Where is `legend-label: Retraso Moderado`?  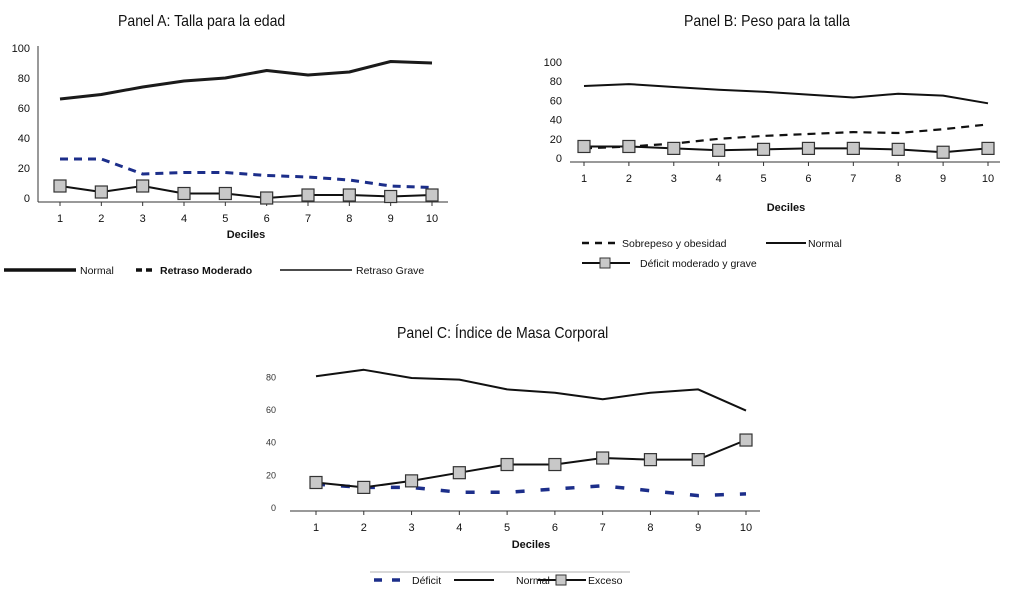
legend-label: Retraso Moderado is located at coordinates (206, 271).